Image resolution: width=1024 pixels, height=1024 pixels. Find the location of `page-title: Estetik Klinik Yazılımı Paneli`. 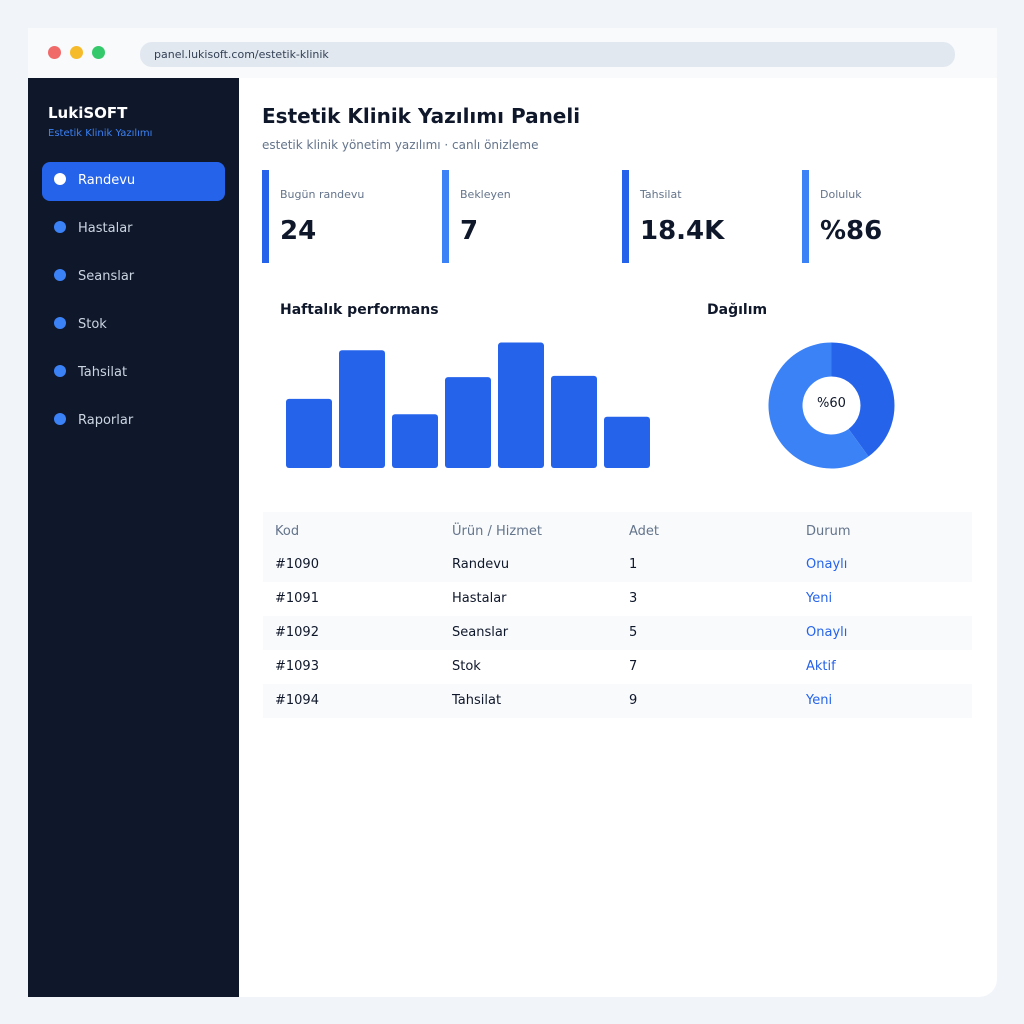

page-title: Estetik Klinik Yazılımı Paneli is located at coordinates (421, 116).